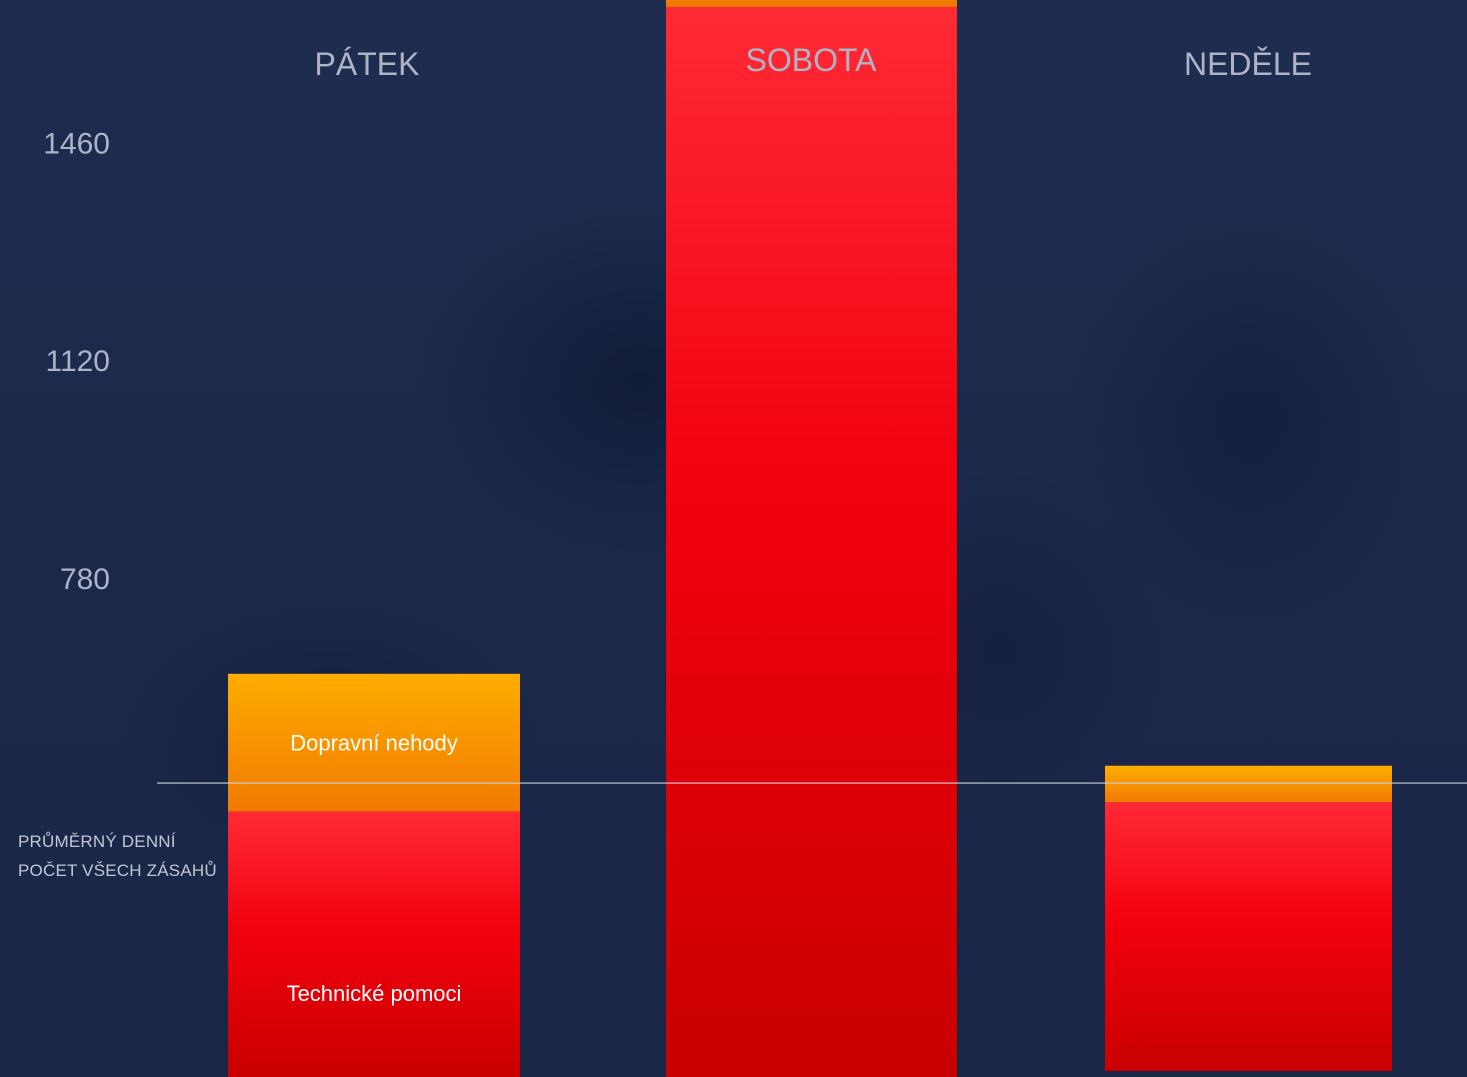 The width and height of the screenshot is (1467, 1077). I want to click on bar-dopravni-nehody-patek, so click(374, 742).